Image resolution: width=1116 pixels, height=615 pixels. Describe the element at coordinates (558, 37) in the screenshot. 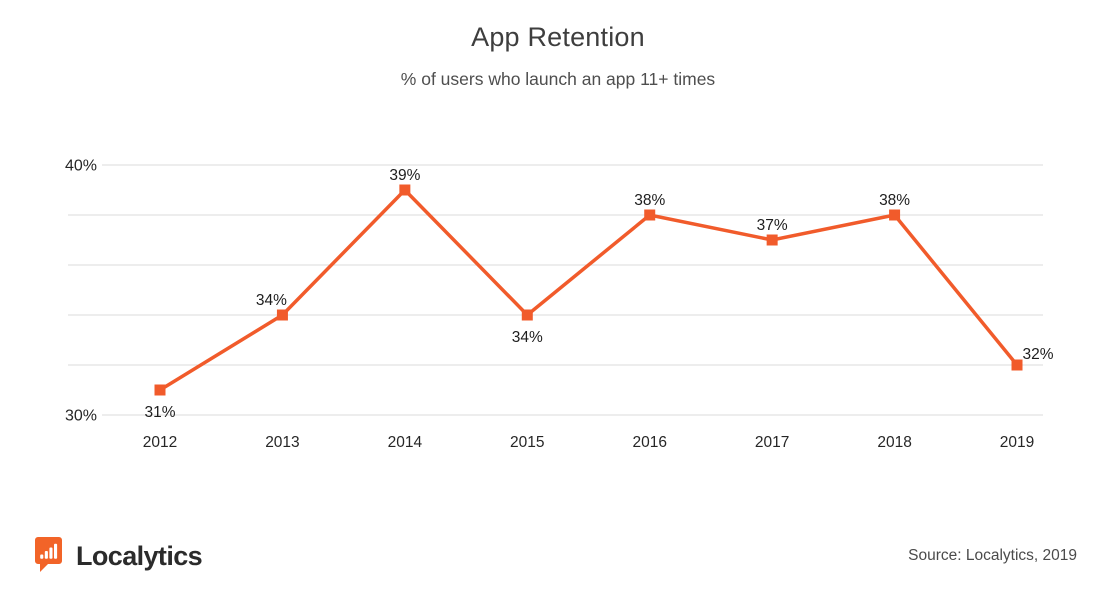

I see `page-title: App Retention` at that location.